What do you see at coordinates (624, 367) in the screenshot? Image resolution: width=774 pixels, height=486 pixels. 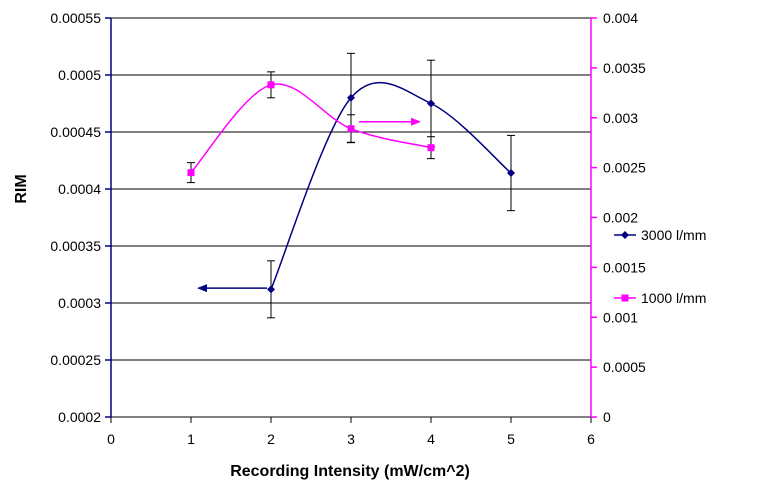 I see `y-right-tick-label: 0.0005` at bounding box center [624, 367].